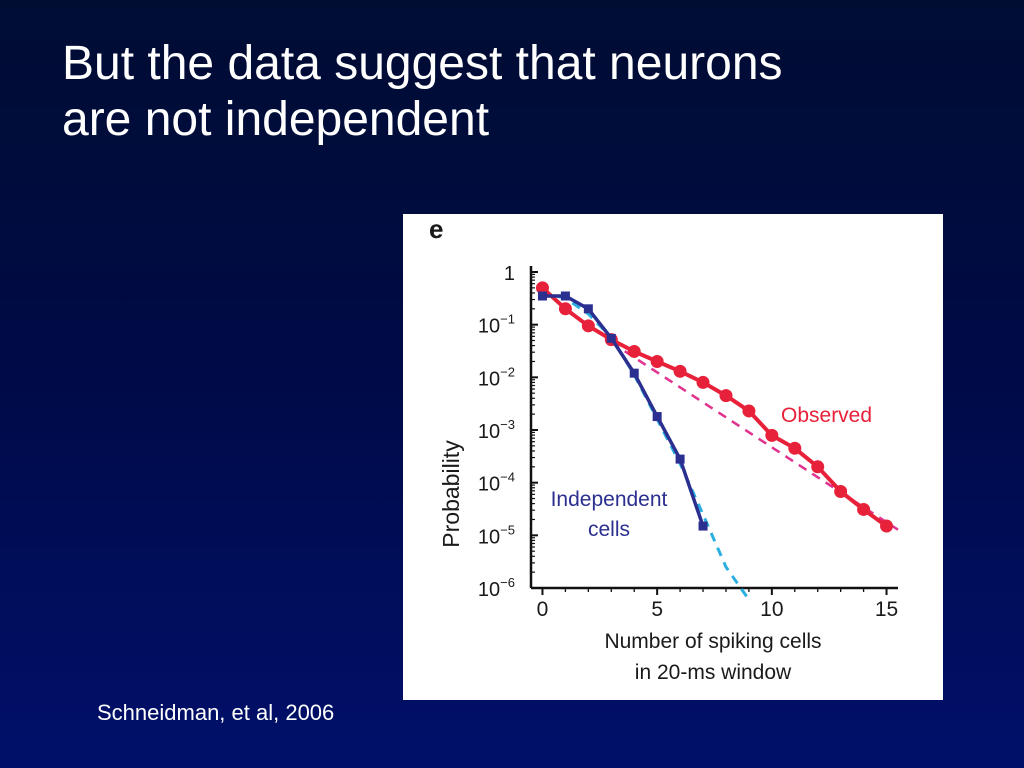 The image size is (1024, 768). Describe the element at coordinates (712, 641) in the screenshot. I see `x-axis-label-line-1: Number of spiking cells` at that location.